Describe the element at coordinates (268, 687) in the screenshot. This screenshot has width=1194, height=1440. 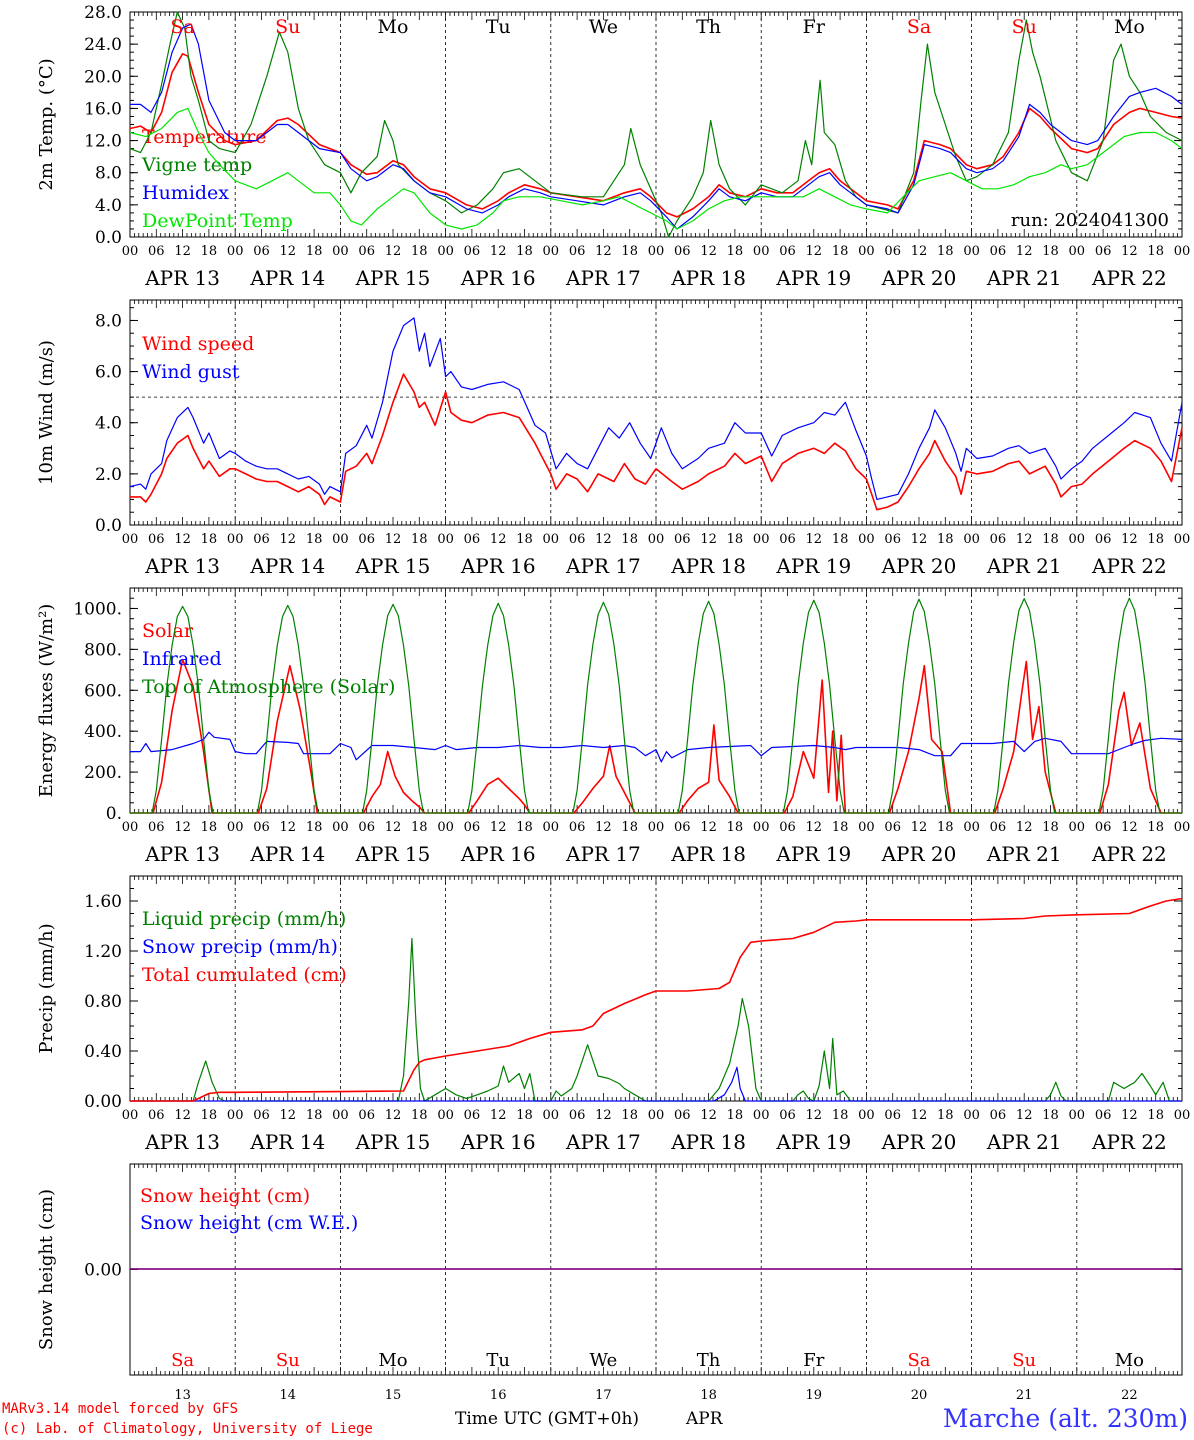
I see `legend-entry: Top of Atmosphere (Solar)` at that location.